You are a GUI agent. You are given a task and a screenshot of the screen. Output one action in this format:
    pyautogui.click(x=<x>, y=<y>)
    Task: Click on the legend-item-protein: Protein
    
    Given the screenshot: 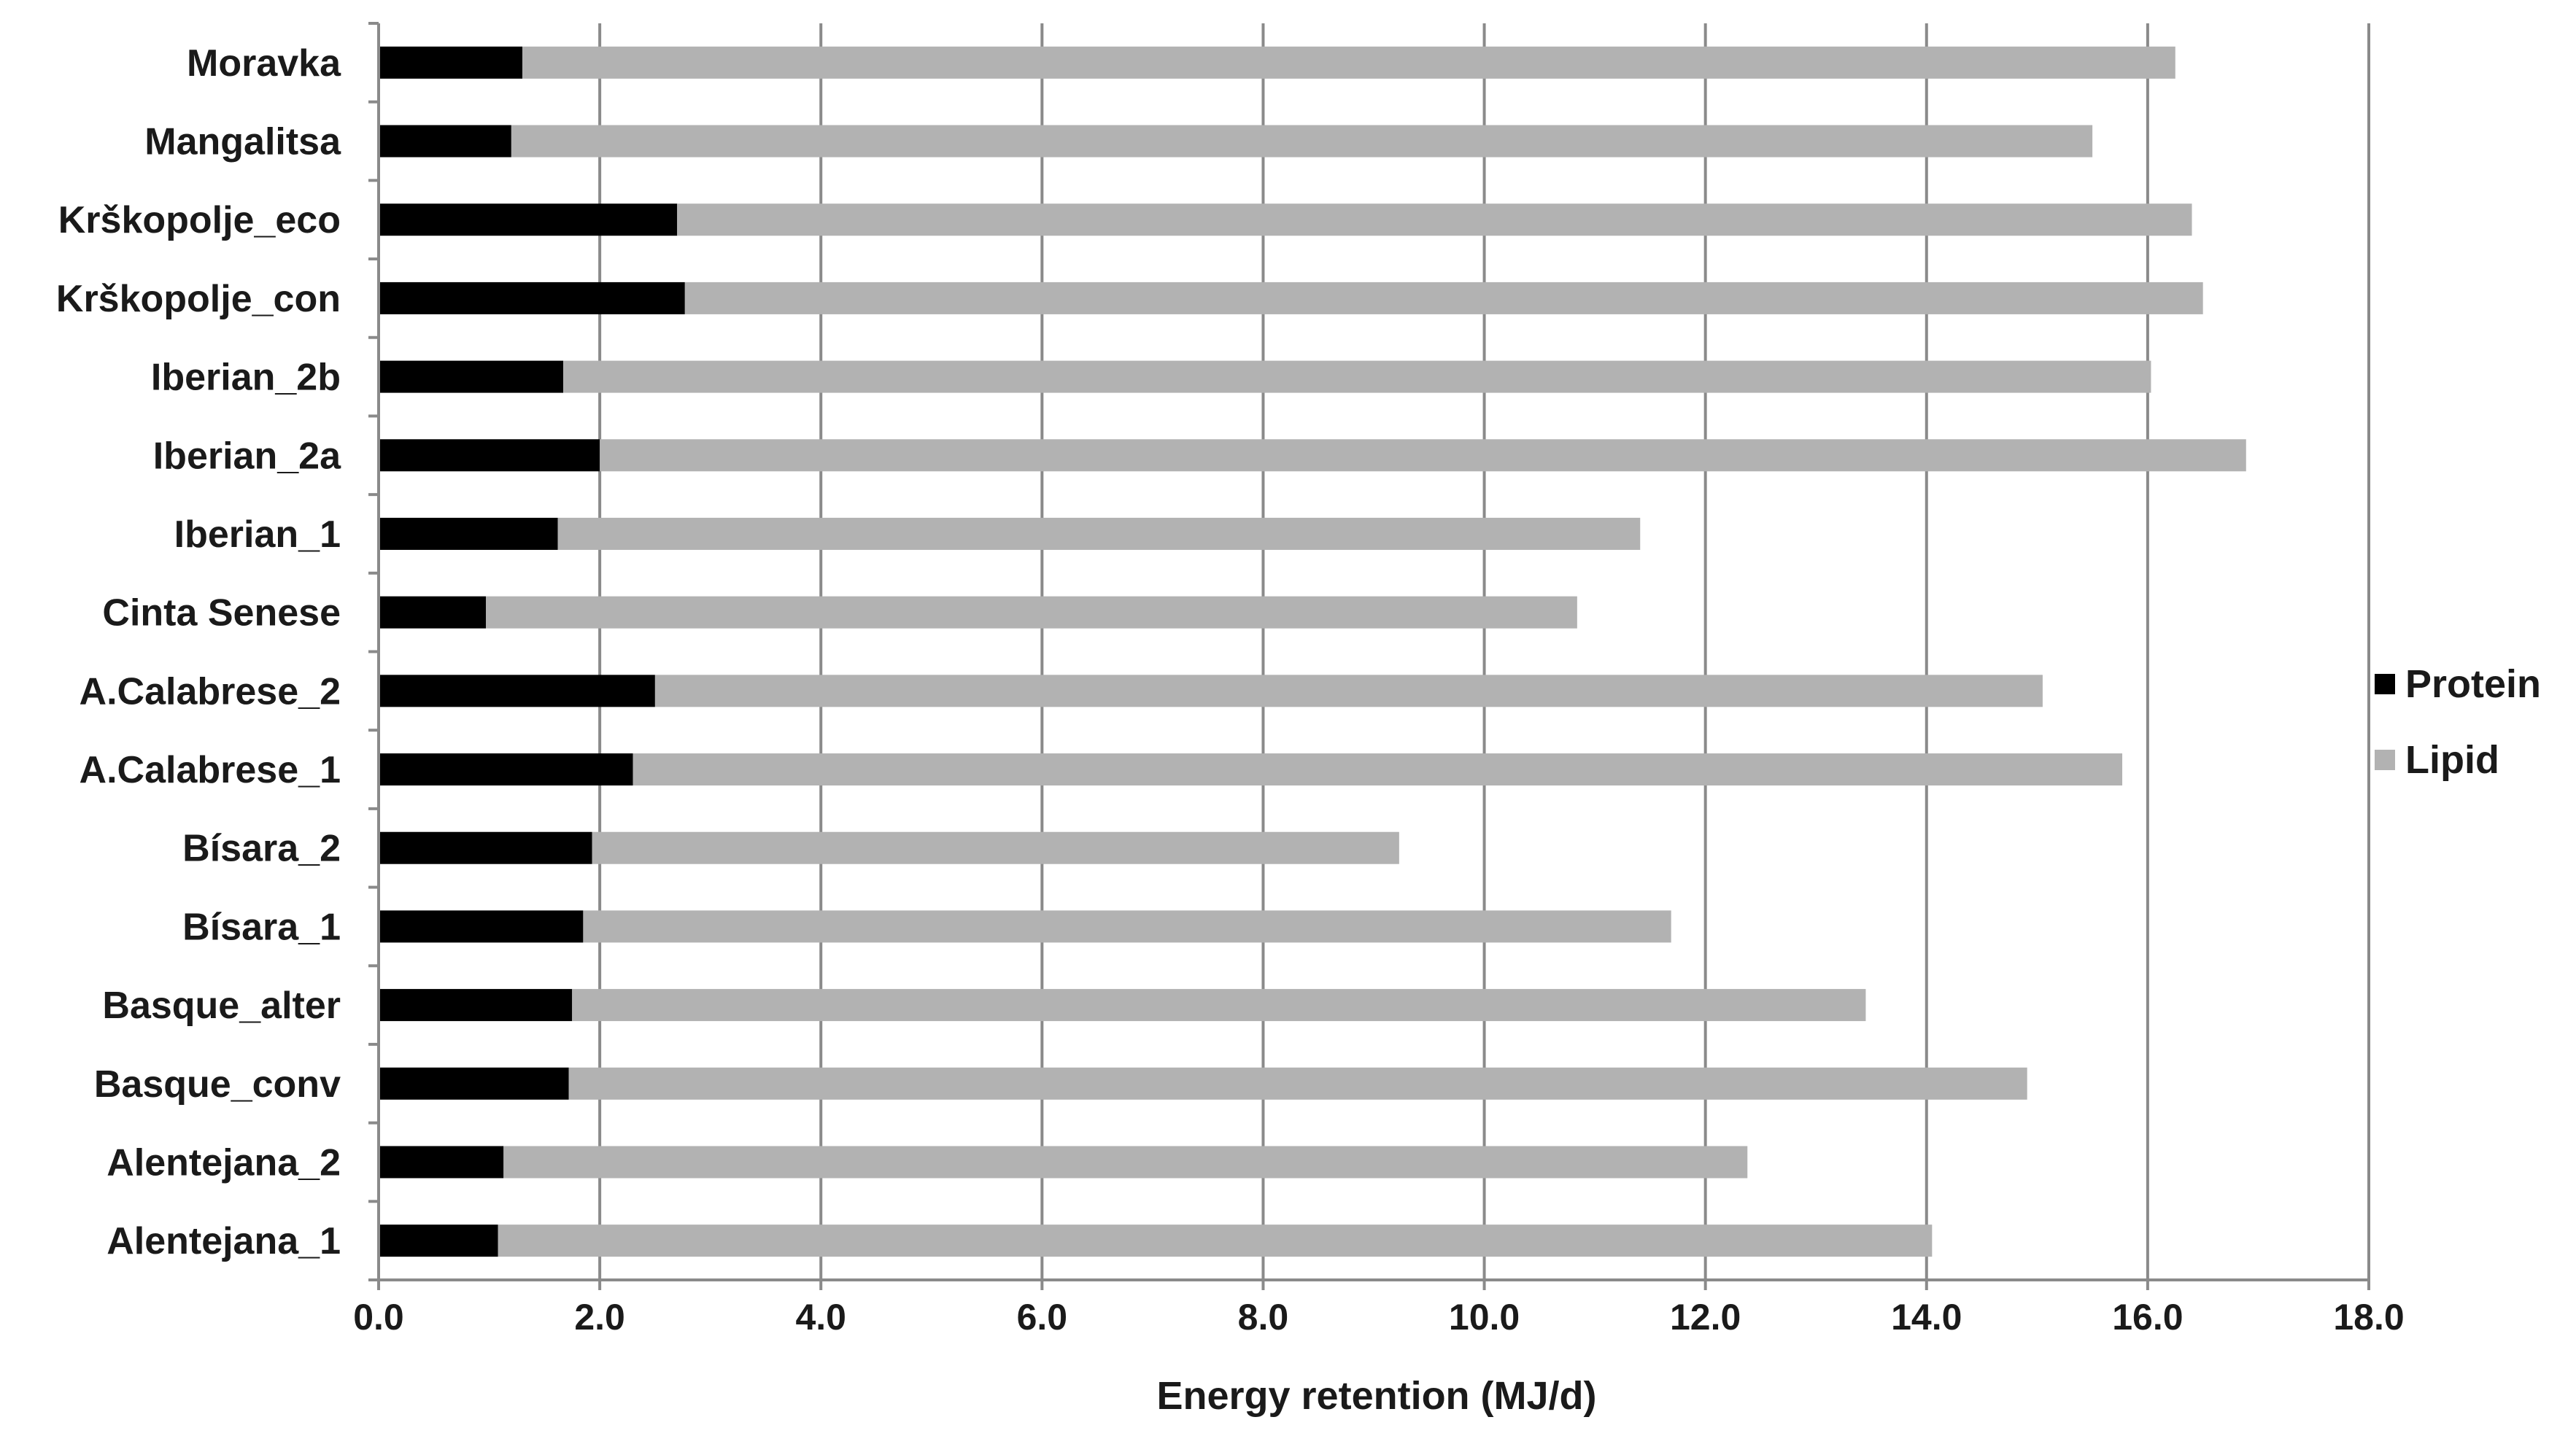 What is the action you would take?
    pyautogui.click(x=2458, y=684)
    